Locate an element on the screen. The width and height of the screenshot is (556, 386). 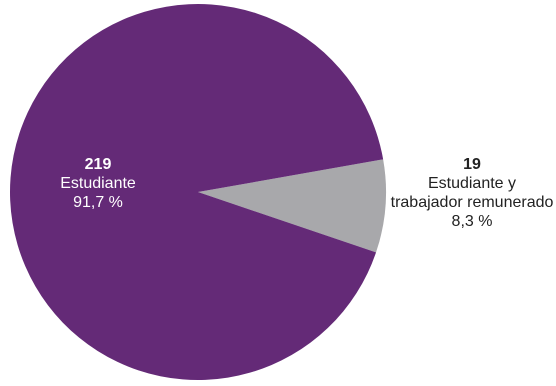
slice-label-estudiante: 219 Estudiante 91,7 % is located at coordinates (98, 183).